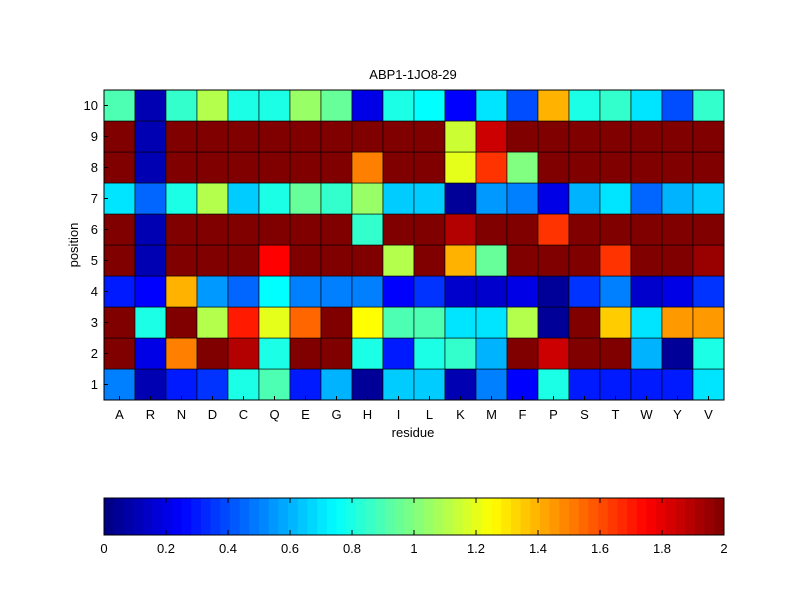  What do you see at coordinates (181, 414) in the screenshot?
I see `x-tick-label: N` at bounding box center [181, 414].